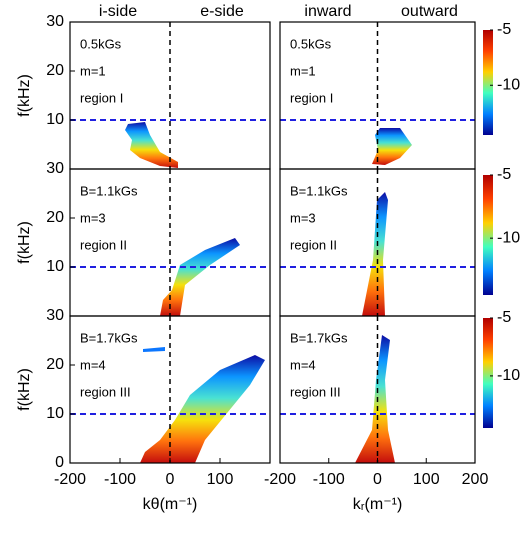  I want to click on side-label: inward, so click(327, 11).